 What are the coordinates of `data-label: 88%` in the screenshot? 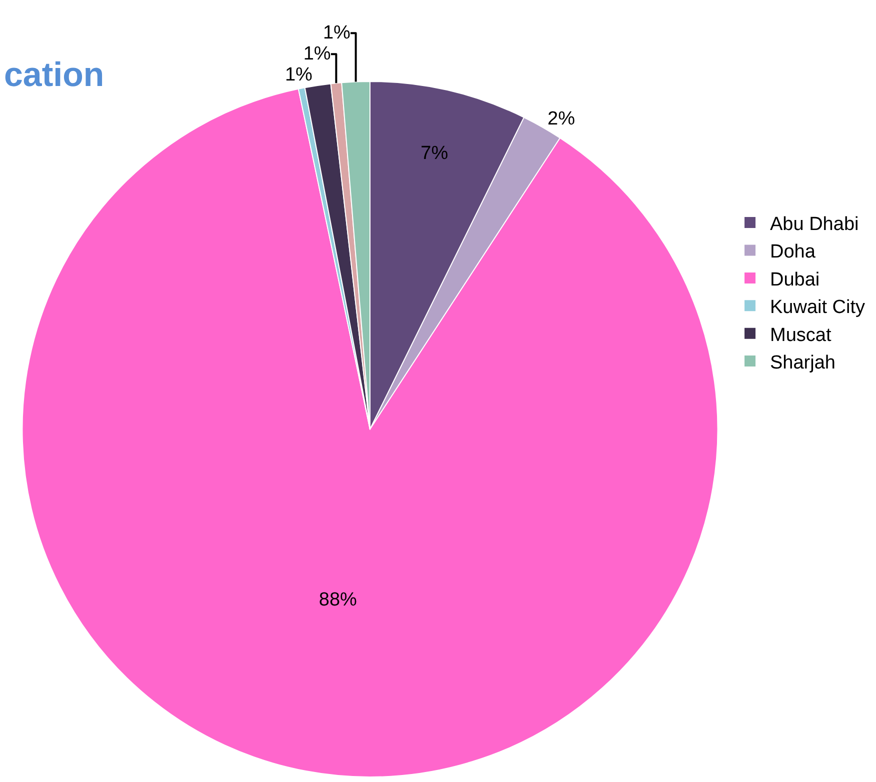 It's located at (338, 600).